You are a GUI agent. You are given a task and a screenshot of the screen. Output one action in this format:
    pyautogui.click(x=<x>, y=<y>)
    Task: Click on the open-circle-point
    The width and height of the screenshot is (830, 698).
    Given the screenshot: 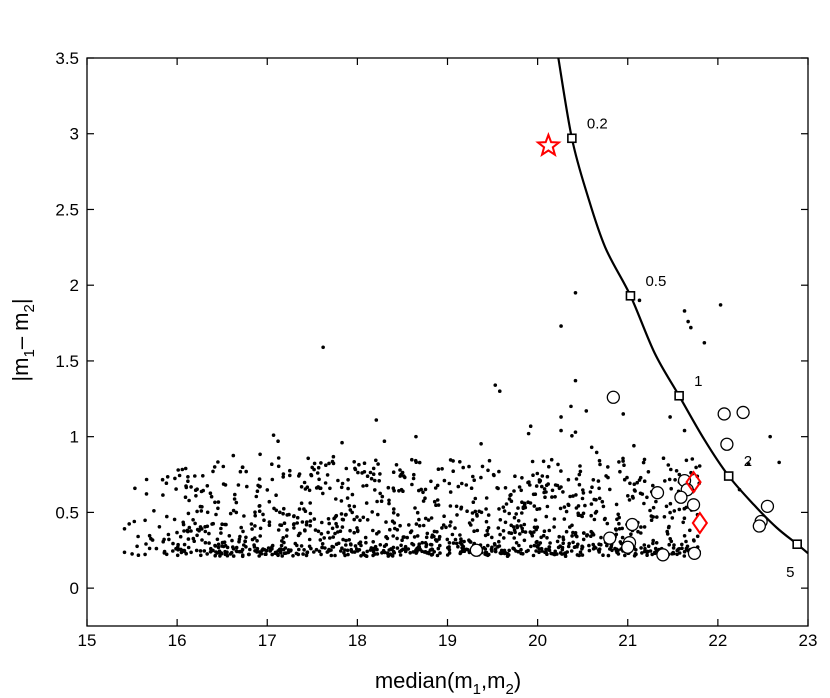 What is the action you would take?
    pyautogui.click(x=681, y=497)
    